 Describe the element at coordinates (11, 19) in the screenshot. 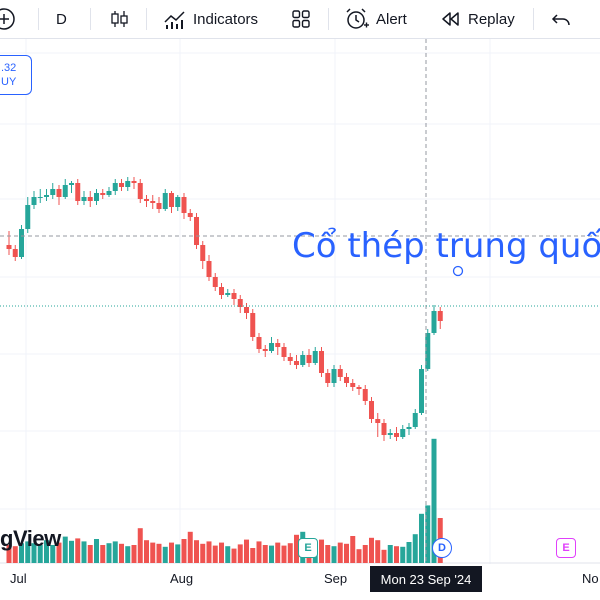

I see `add-symbol-button` at that location.